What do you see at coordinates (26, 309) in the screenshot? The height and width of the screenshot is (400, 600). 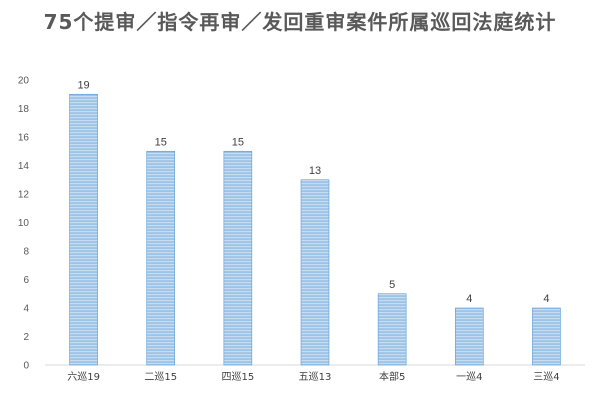 I see `y-tick-label: 4` at bounding box center [26, 309].